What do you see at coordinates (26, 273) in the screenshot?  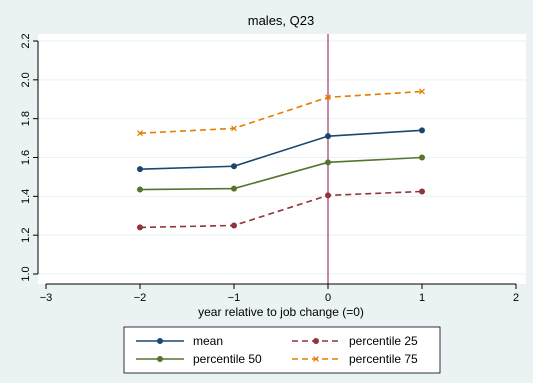 I see `y-tick-label: 1.0` at bounding box center [26, 273].